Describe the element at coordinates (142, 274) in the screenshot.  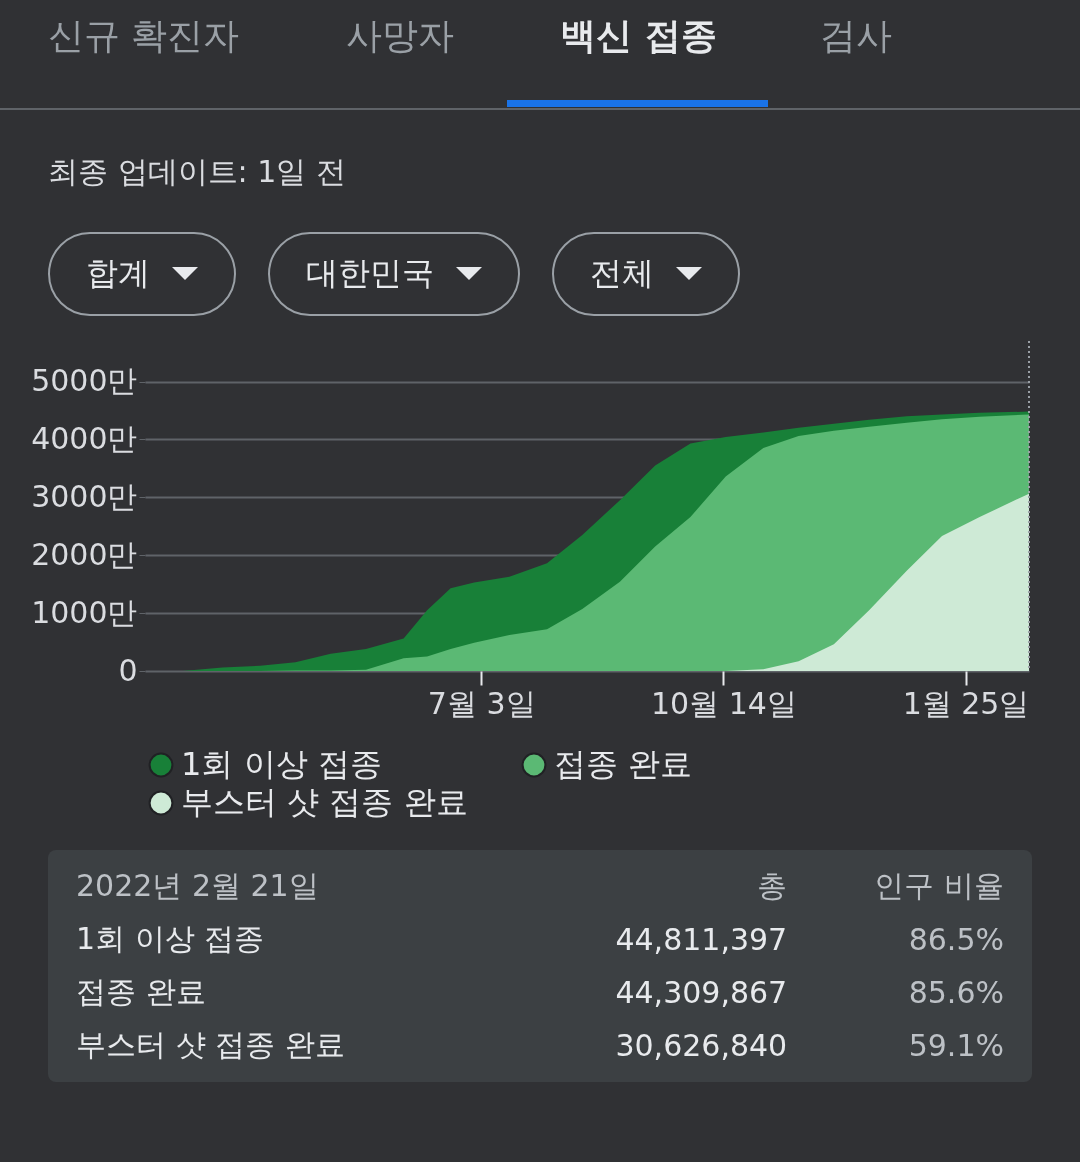
I see `dropdown-button: 합계` at that location.